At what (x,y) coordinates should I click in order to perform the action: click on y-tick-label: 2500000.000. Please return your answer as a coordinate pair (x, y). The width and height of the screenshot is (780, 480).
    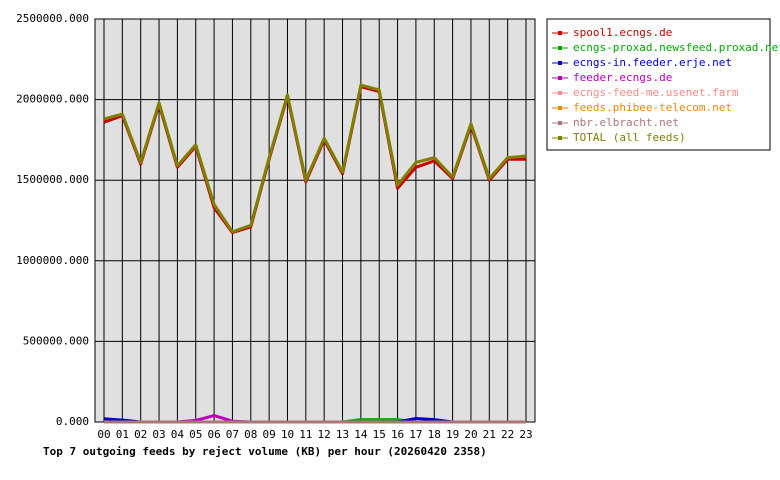
    Looking at the image, I should click on (52, 18).